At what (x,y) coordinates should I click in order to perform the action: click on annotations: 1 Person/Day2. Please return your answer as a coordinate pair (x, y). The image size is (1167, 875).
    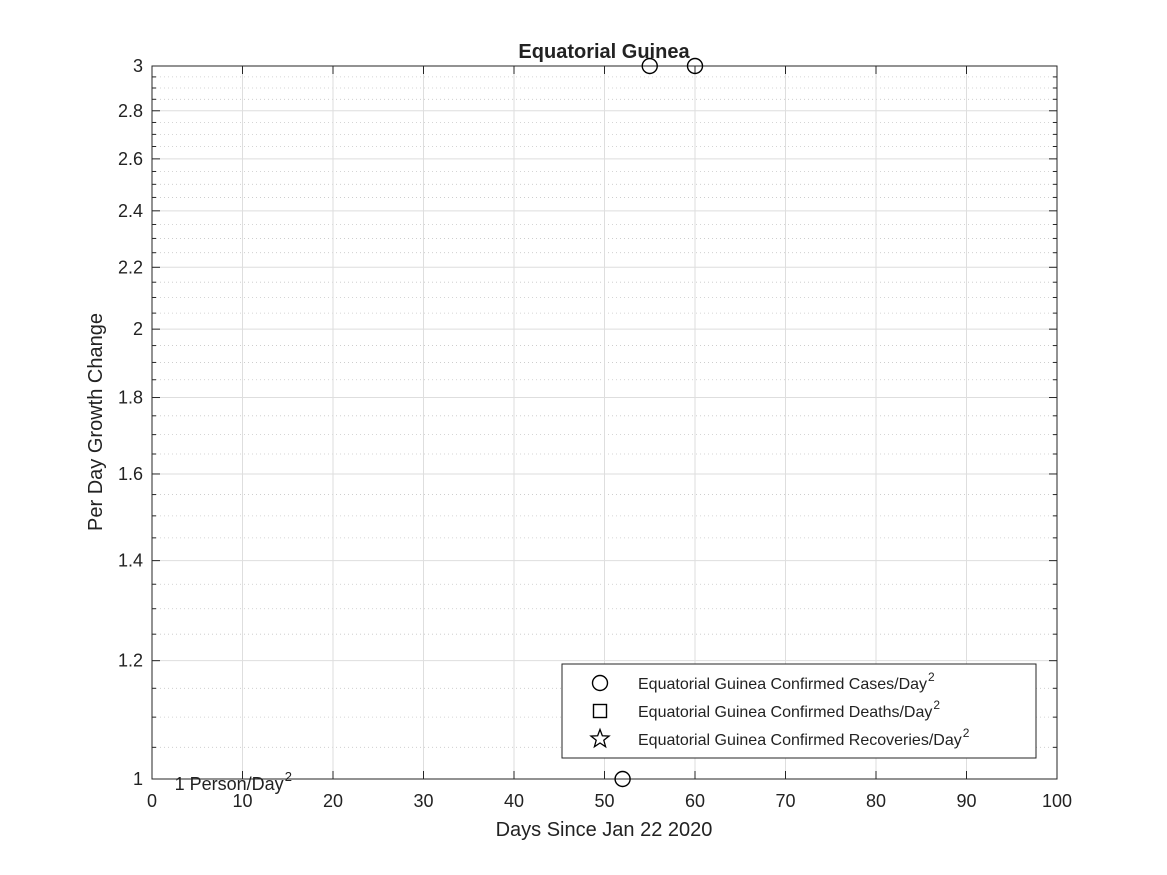
    Looking at the image, I should click on (233, 781).